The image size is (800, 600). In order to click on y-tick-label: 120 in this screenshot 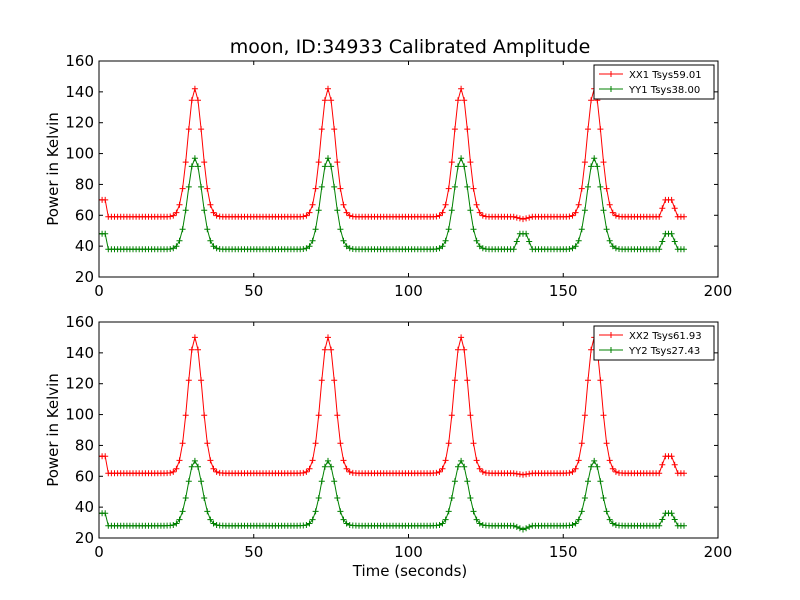, I will do `click(79, 123)`.